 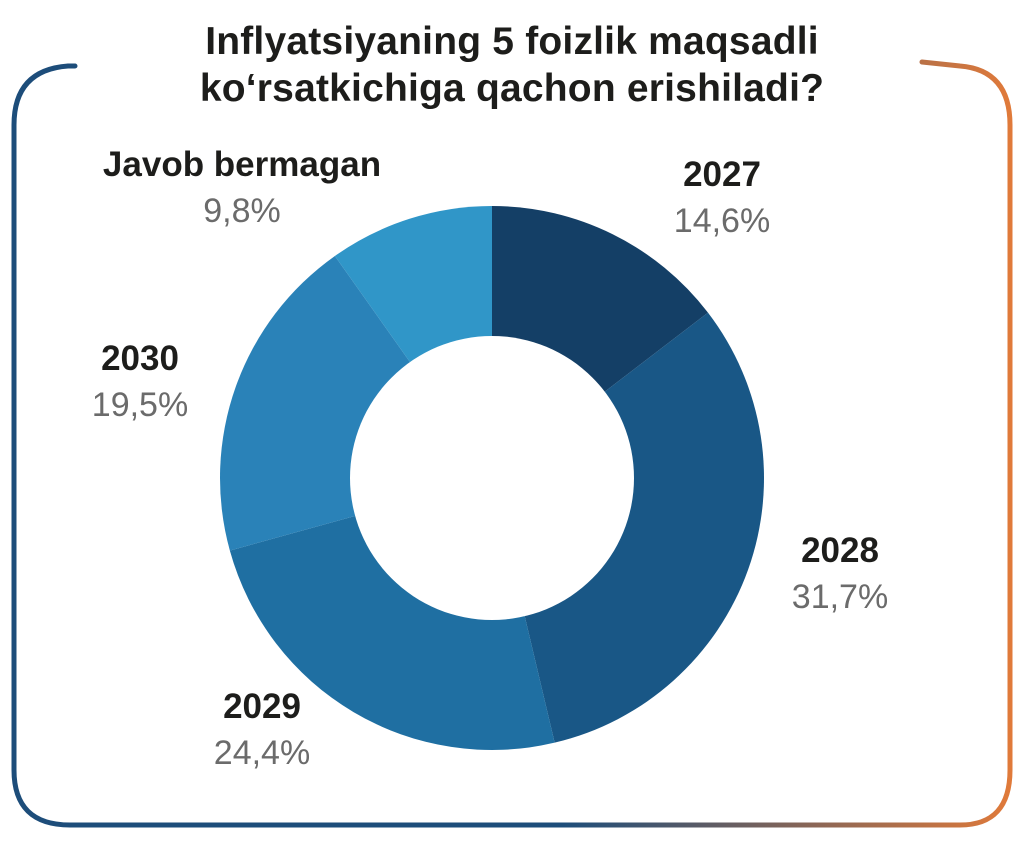 I want to click on slice-value-2027: 14,6%, so click(x=722, y=221).